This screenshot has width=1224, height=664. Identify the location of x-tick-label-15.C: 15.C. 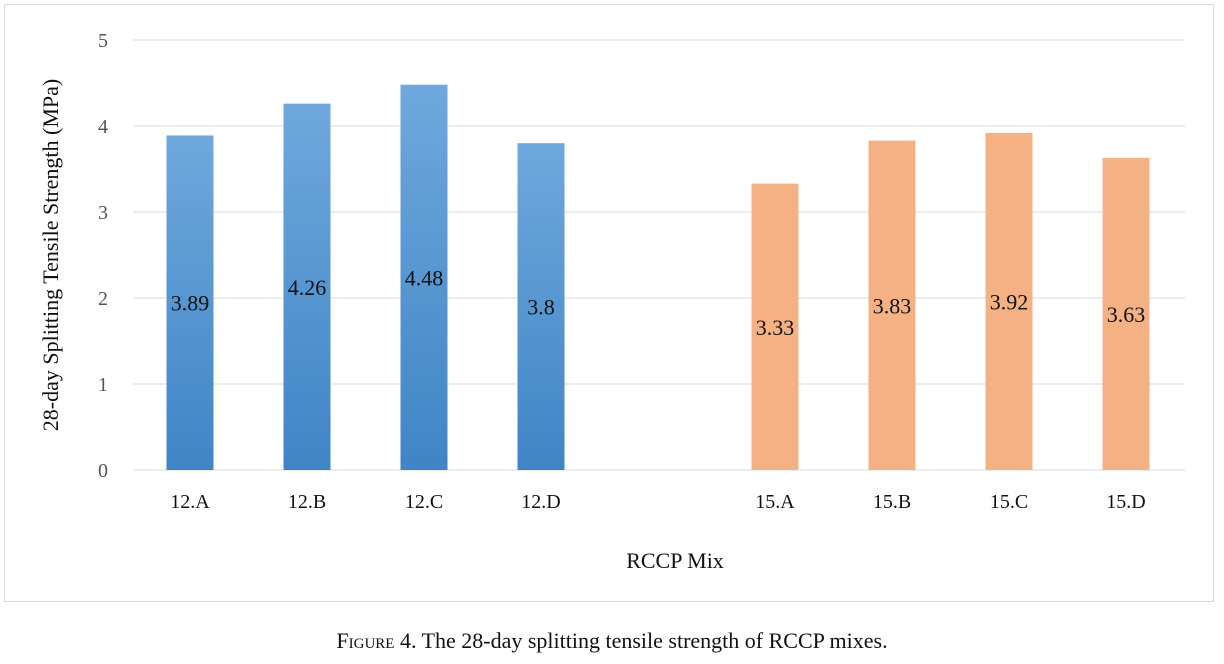
(1009, 502).